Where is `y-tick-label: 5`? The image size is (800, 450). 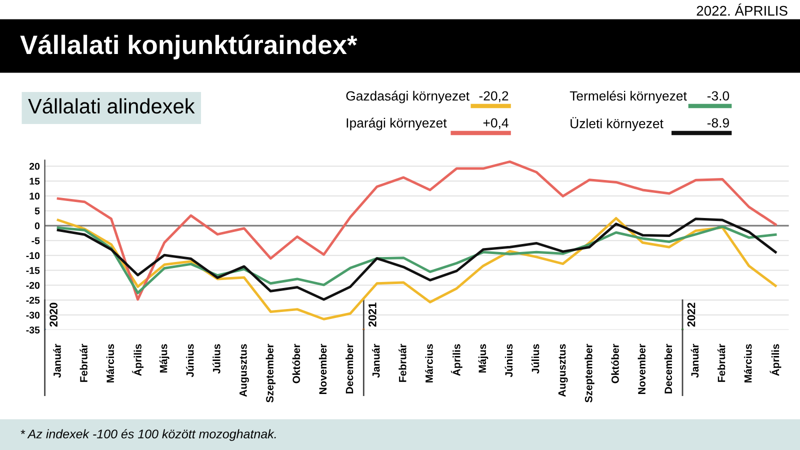
y-tick-label: 5 is located at coordinates (37, 211).